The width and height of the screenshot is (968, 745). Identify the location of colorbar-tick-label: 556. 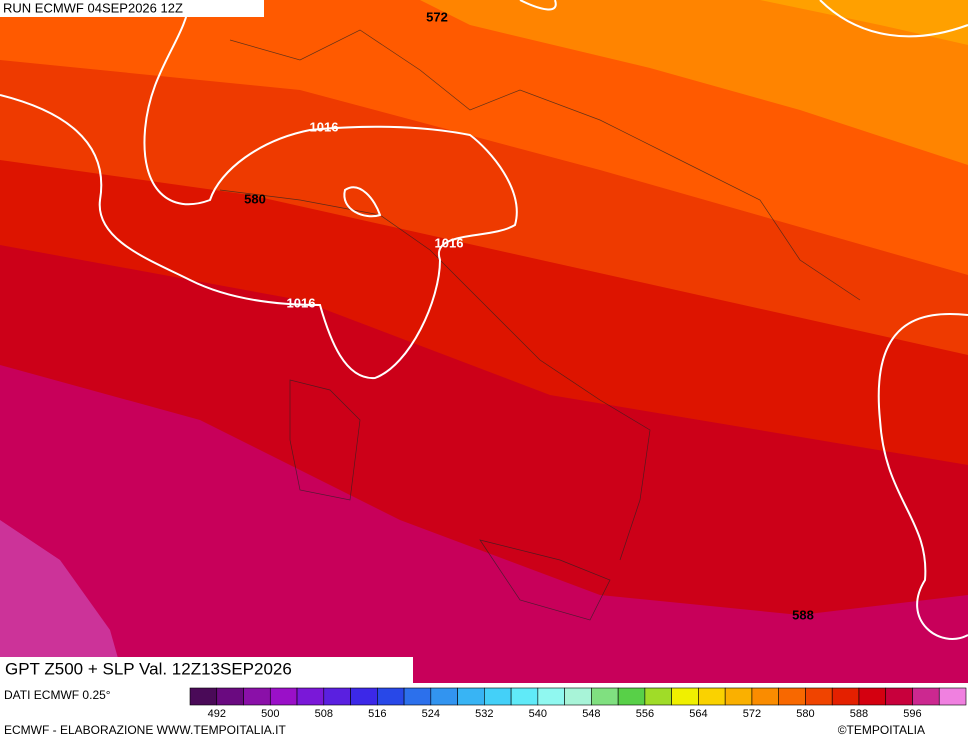
(645, 714).